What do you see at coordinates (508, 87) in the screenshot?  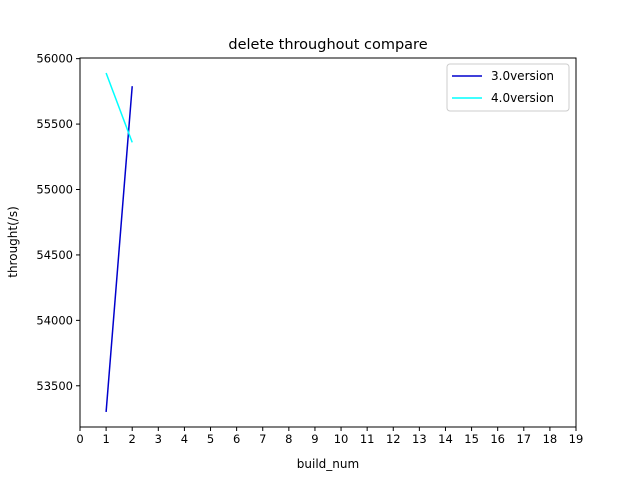 I see `legend: 3.0version 4.0version` at bounding box center [508, 87].